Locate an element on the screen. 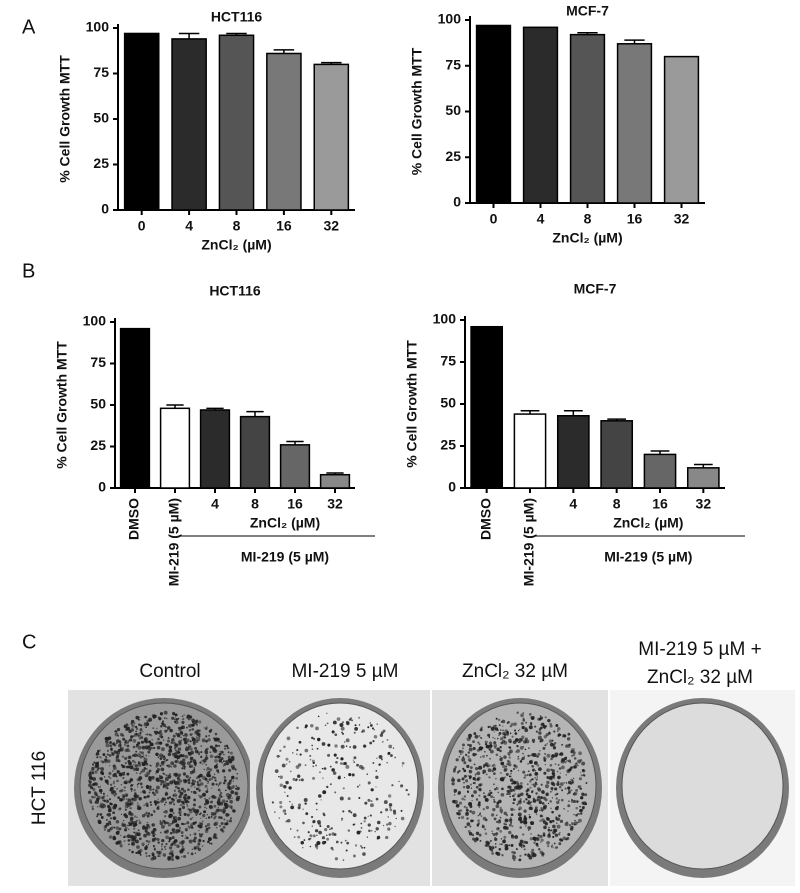 The width and height of the screenshot is (800, 893). bar is located at coordinates (175, 448).